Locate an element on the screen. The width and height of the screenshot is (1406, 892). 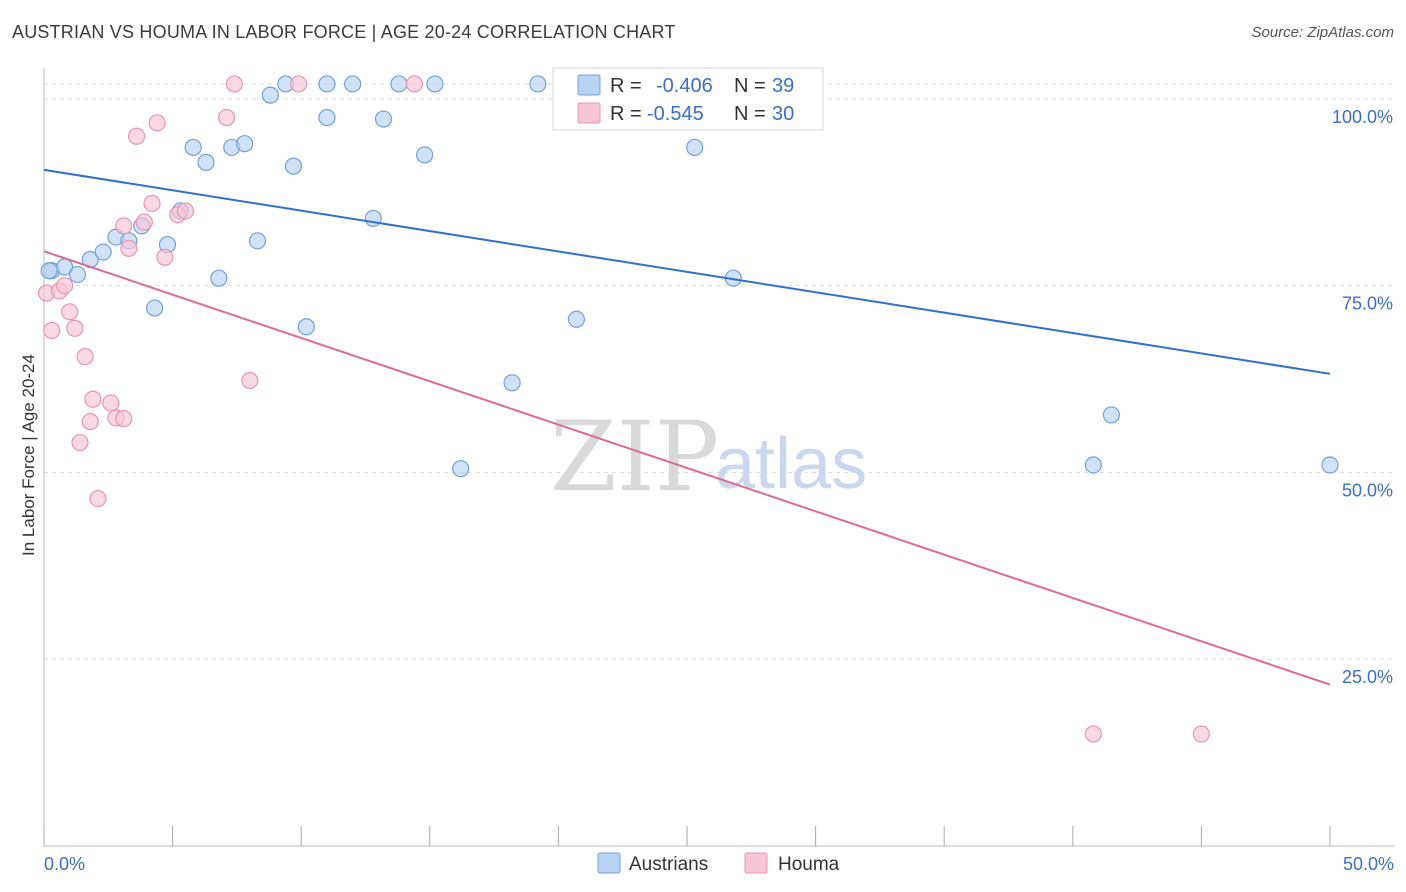
legend-r-value-houma: -0.545 is located at coordinates (675, 114).